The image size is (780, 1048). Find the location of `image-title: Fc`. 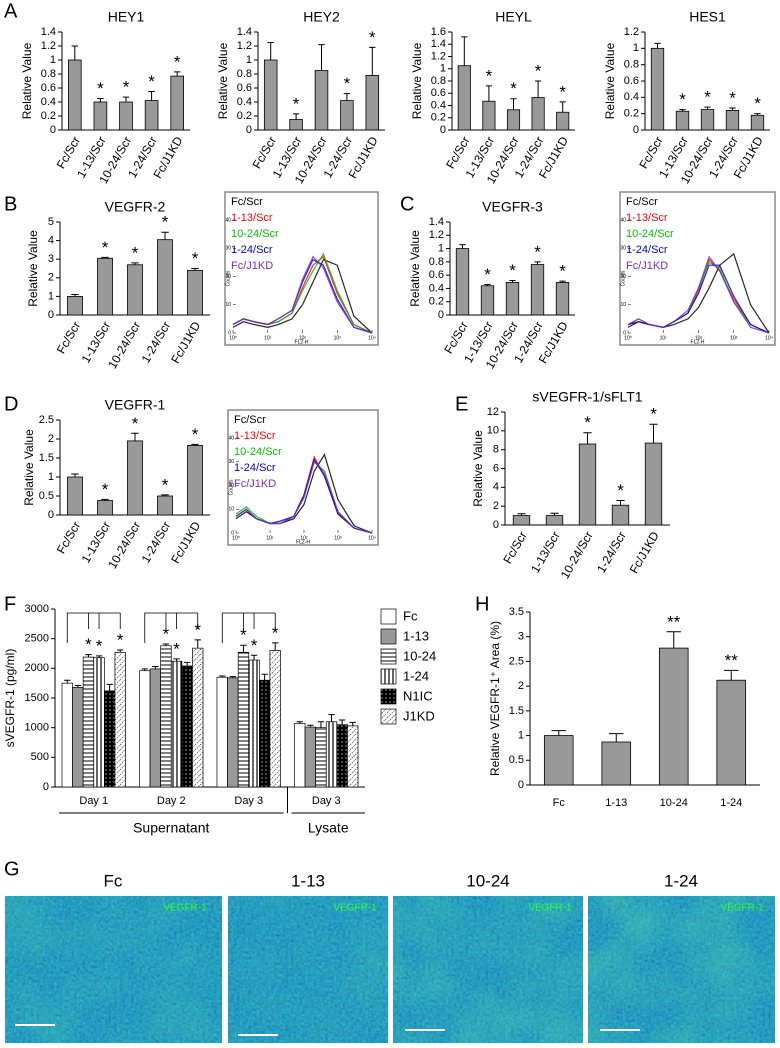

image-title: Fc is located at coordinates (113, 880).